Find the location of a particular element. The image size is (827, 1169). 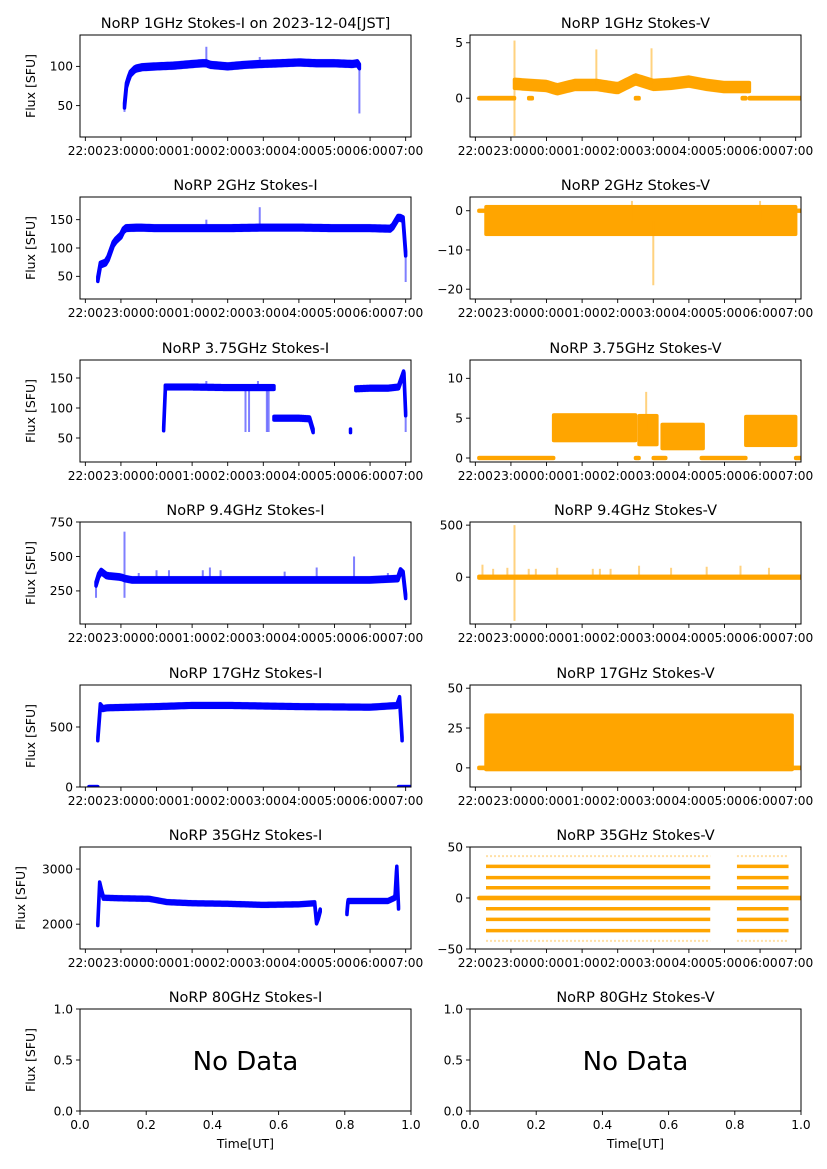

x-tick-label: 1.0 is located at coordinates (800, 1125).